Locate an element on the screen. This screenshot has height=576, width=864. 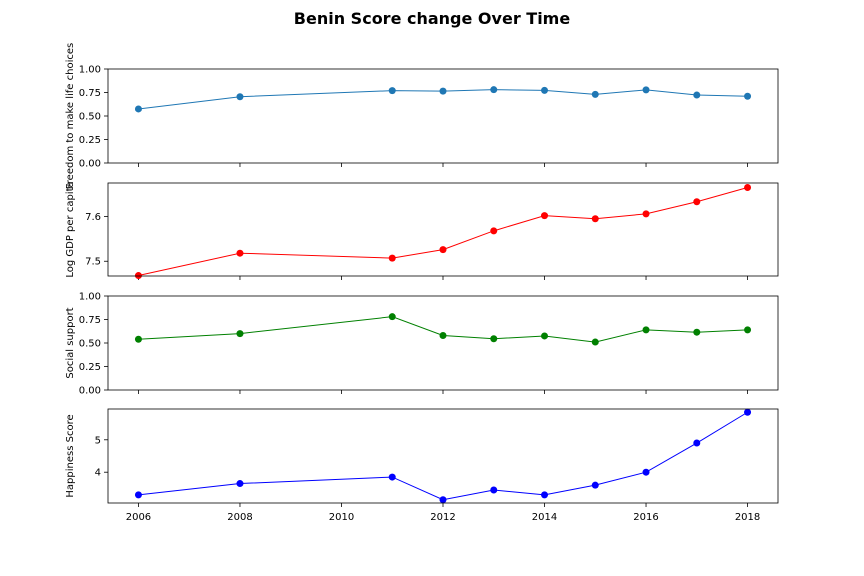
y-axis-label: Freedom to make life choices is located at coordinates (70, 116).